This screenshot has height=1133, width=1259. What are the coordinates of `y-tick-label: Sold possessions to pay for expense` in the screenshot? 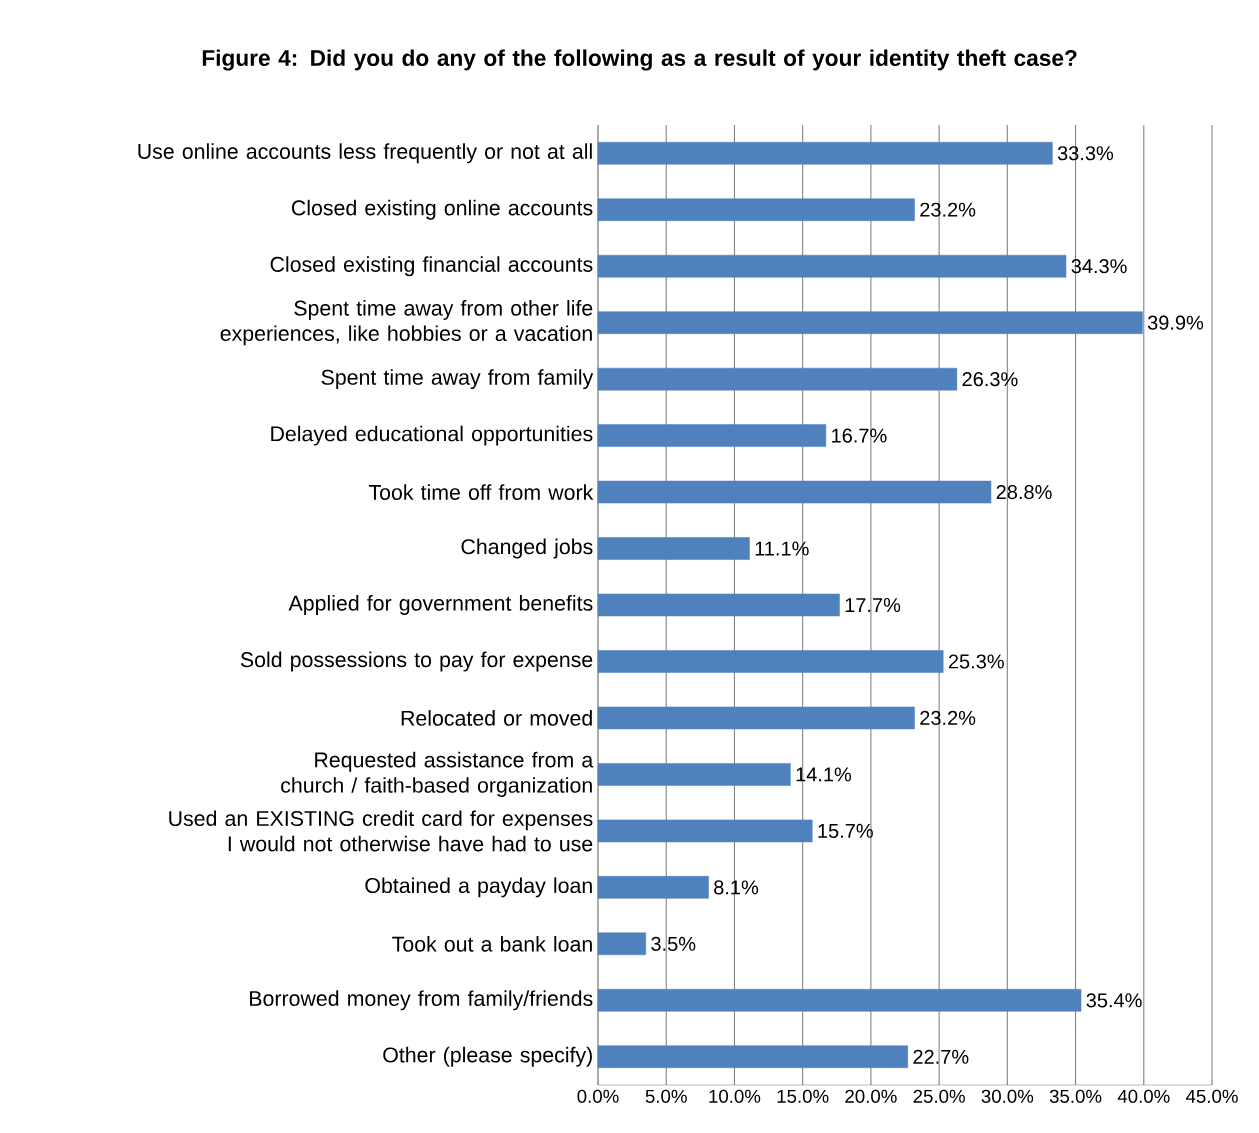 It's located at (416, 661).